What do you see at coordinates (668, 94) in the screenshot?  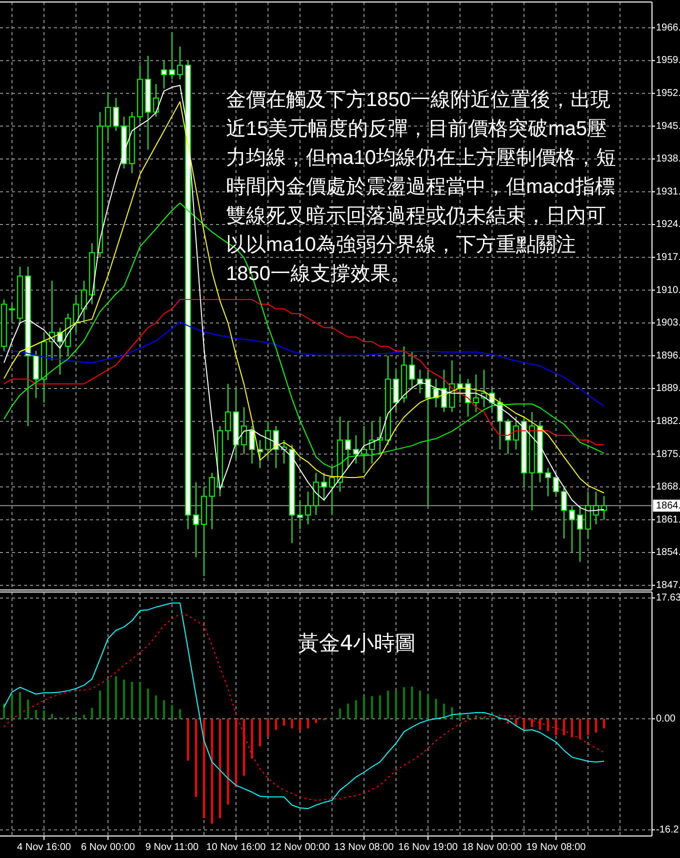 I see `y-tick-label: 1952.` at bounding box center [668, 94].